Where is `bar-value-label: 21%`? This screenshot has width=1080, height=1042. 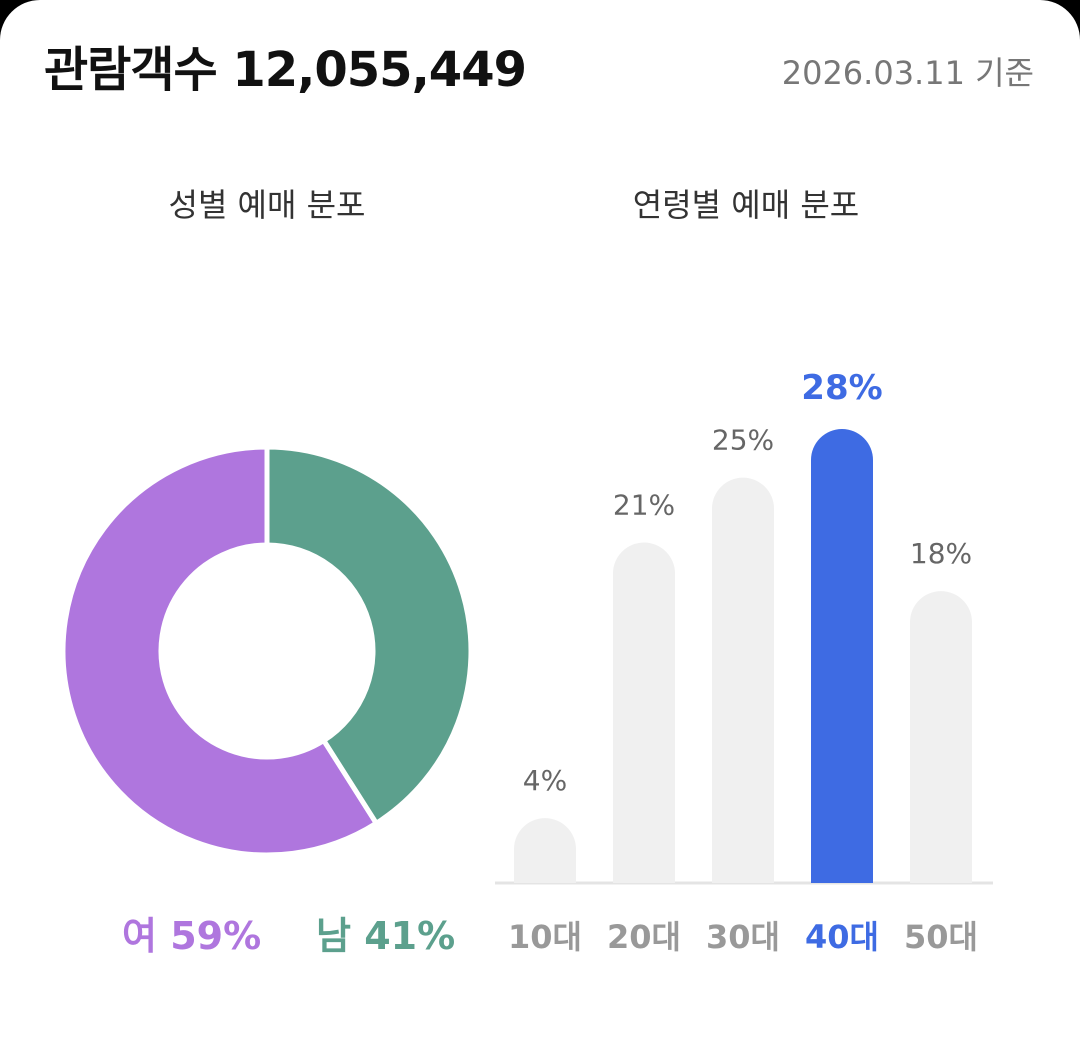
bar-value-label: 21% is located at coordinates (644, 505).